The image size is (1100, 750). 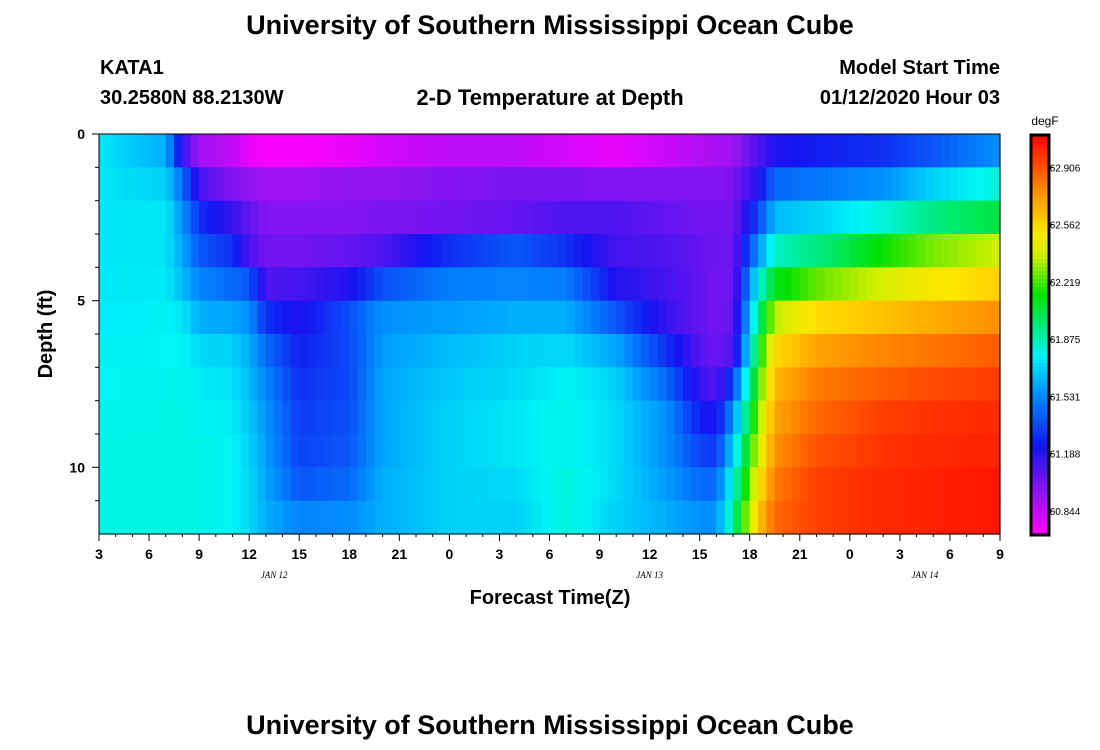 What do you see at coordinates (81, 134) in the screenshot?
I see `y-tick-label: 0` at bounding box center [81, 134].